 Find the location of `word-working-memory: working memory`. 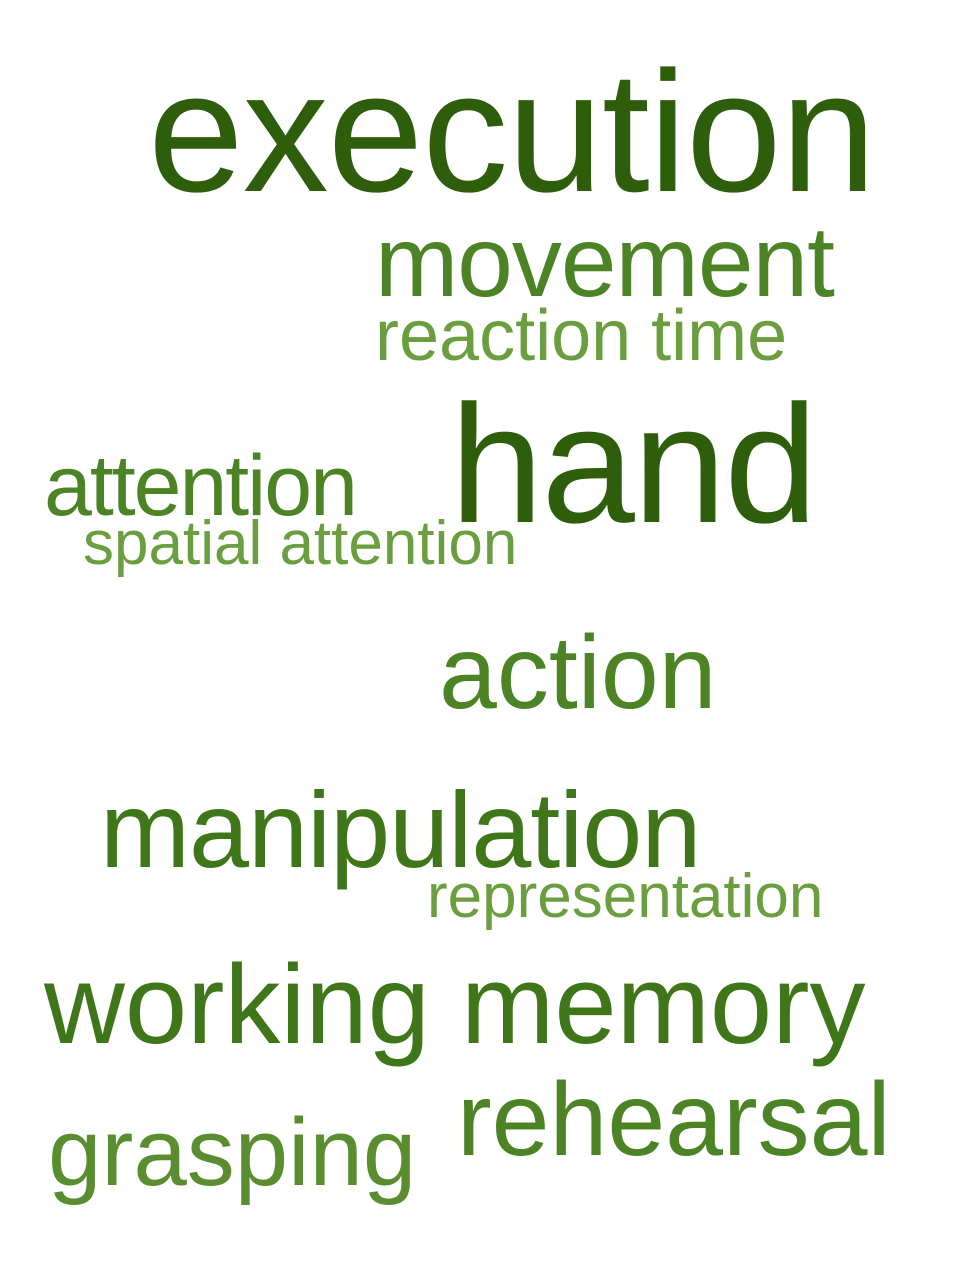

word-working-memory: working memory is located at coordinates (455, 1004).